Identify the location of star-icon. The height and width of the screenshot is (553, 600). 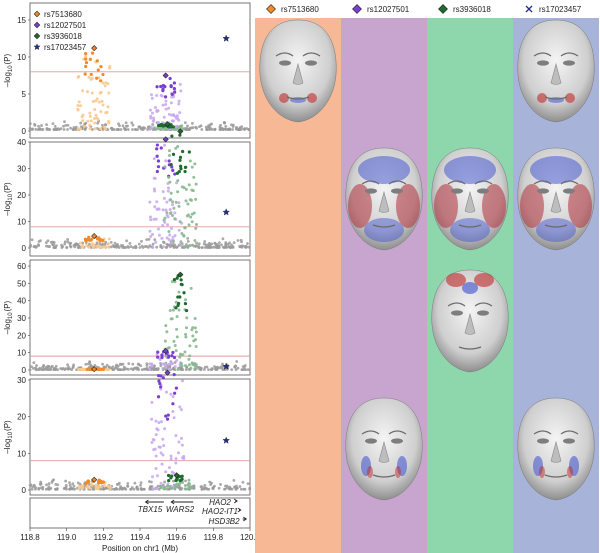
(37, 47).